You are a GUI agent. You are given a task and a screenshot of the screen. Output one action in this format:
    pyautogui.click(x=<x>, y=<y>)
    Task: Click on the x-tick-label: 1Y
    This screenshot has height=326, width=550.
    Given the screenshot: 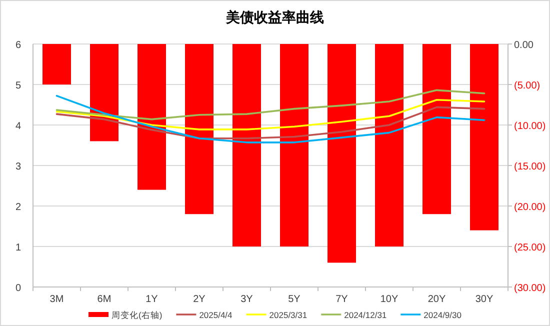 What is the action you would take?
    pyautogui.click(x=152, y=299)
    